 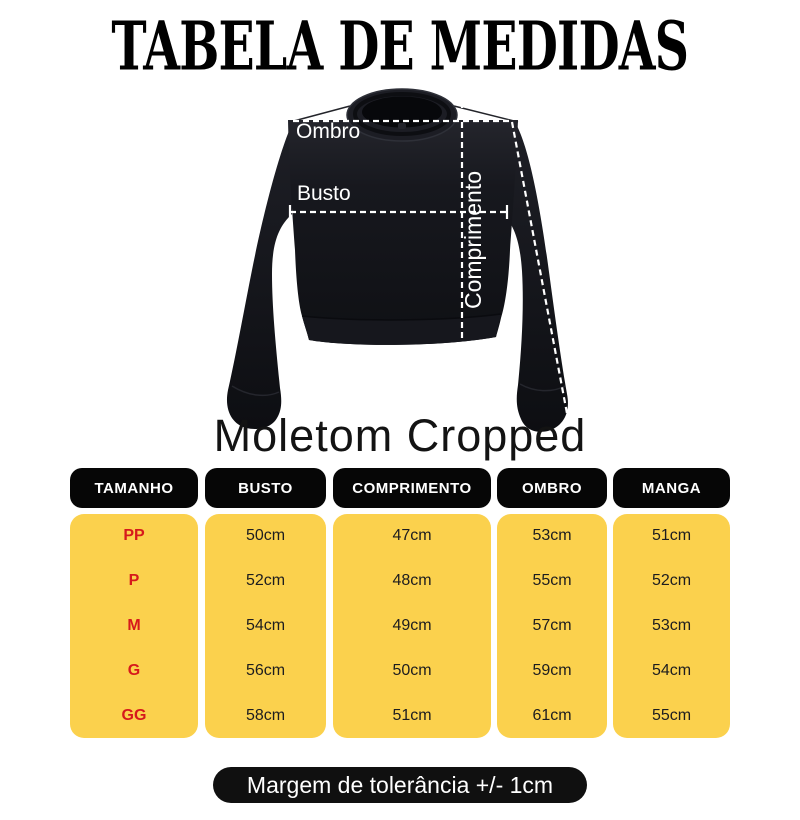 What do you see at coordinates (412, 670) in the screenshot?
I see `cell-comprimento-g: 50cm` at bounding box center [412, 670].